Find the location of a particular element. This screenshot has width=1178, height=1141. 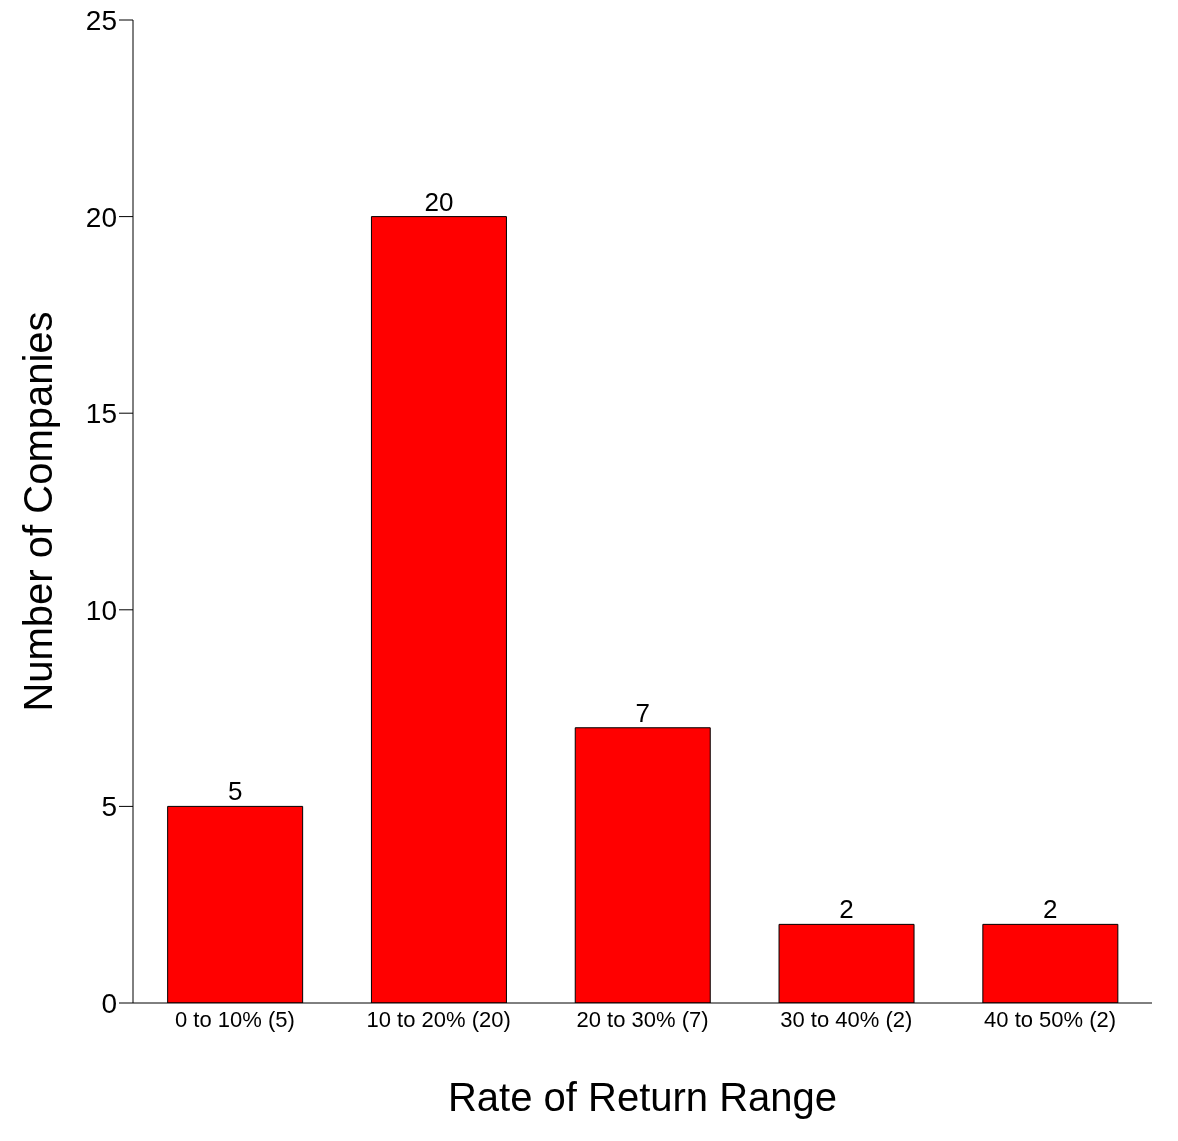

x-tick-label: 40 to 50% (2) is located at coordinates (1050, 1019).